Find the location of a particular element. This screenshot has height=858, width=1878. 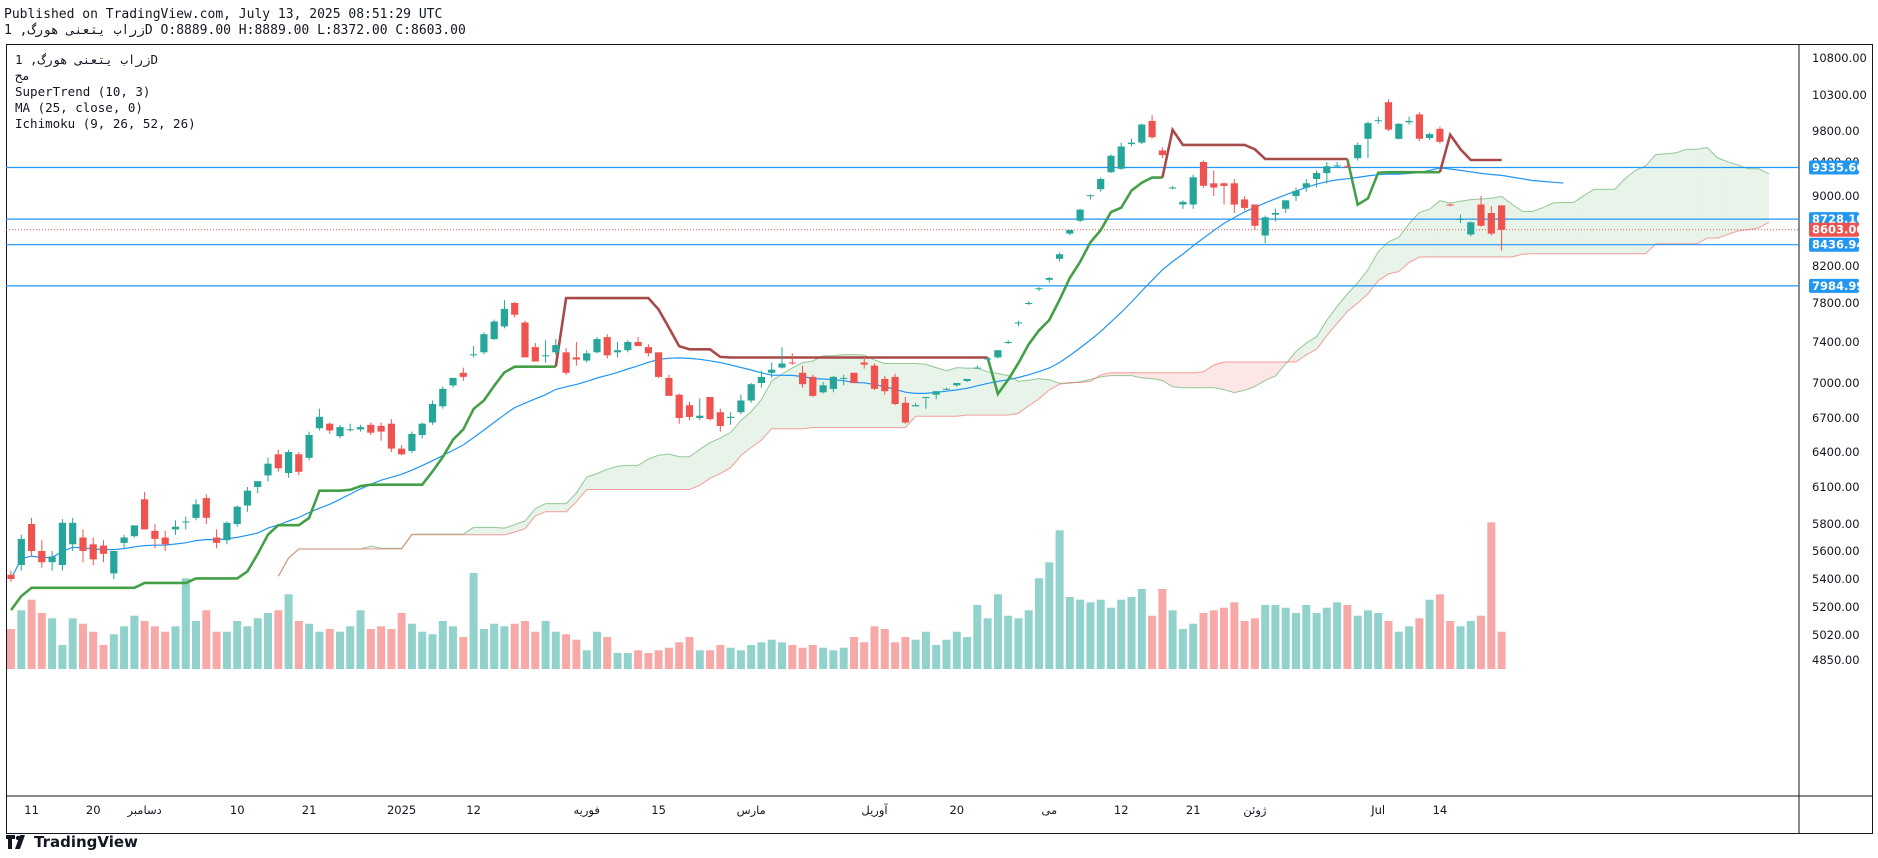

x-tick-label: 11 is located at coordinates (31, 810).